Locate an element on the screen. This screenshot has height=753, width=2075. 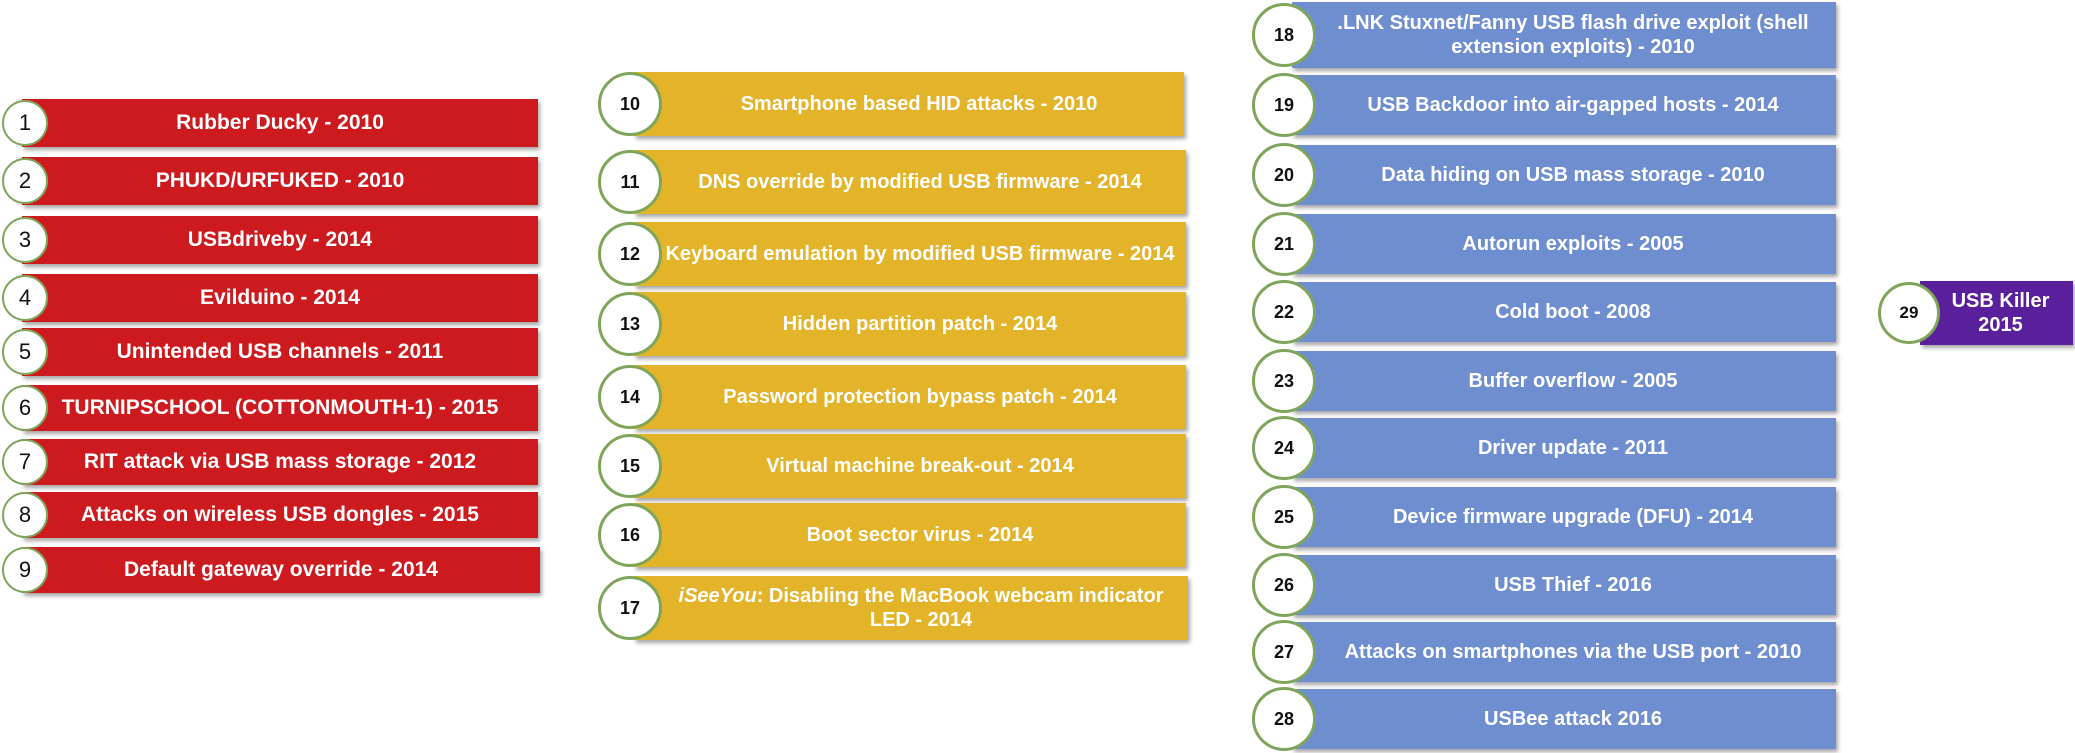
attack-item-3: 3 USBdriveby - 2014 is located at coordinates (270, 240).